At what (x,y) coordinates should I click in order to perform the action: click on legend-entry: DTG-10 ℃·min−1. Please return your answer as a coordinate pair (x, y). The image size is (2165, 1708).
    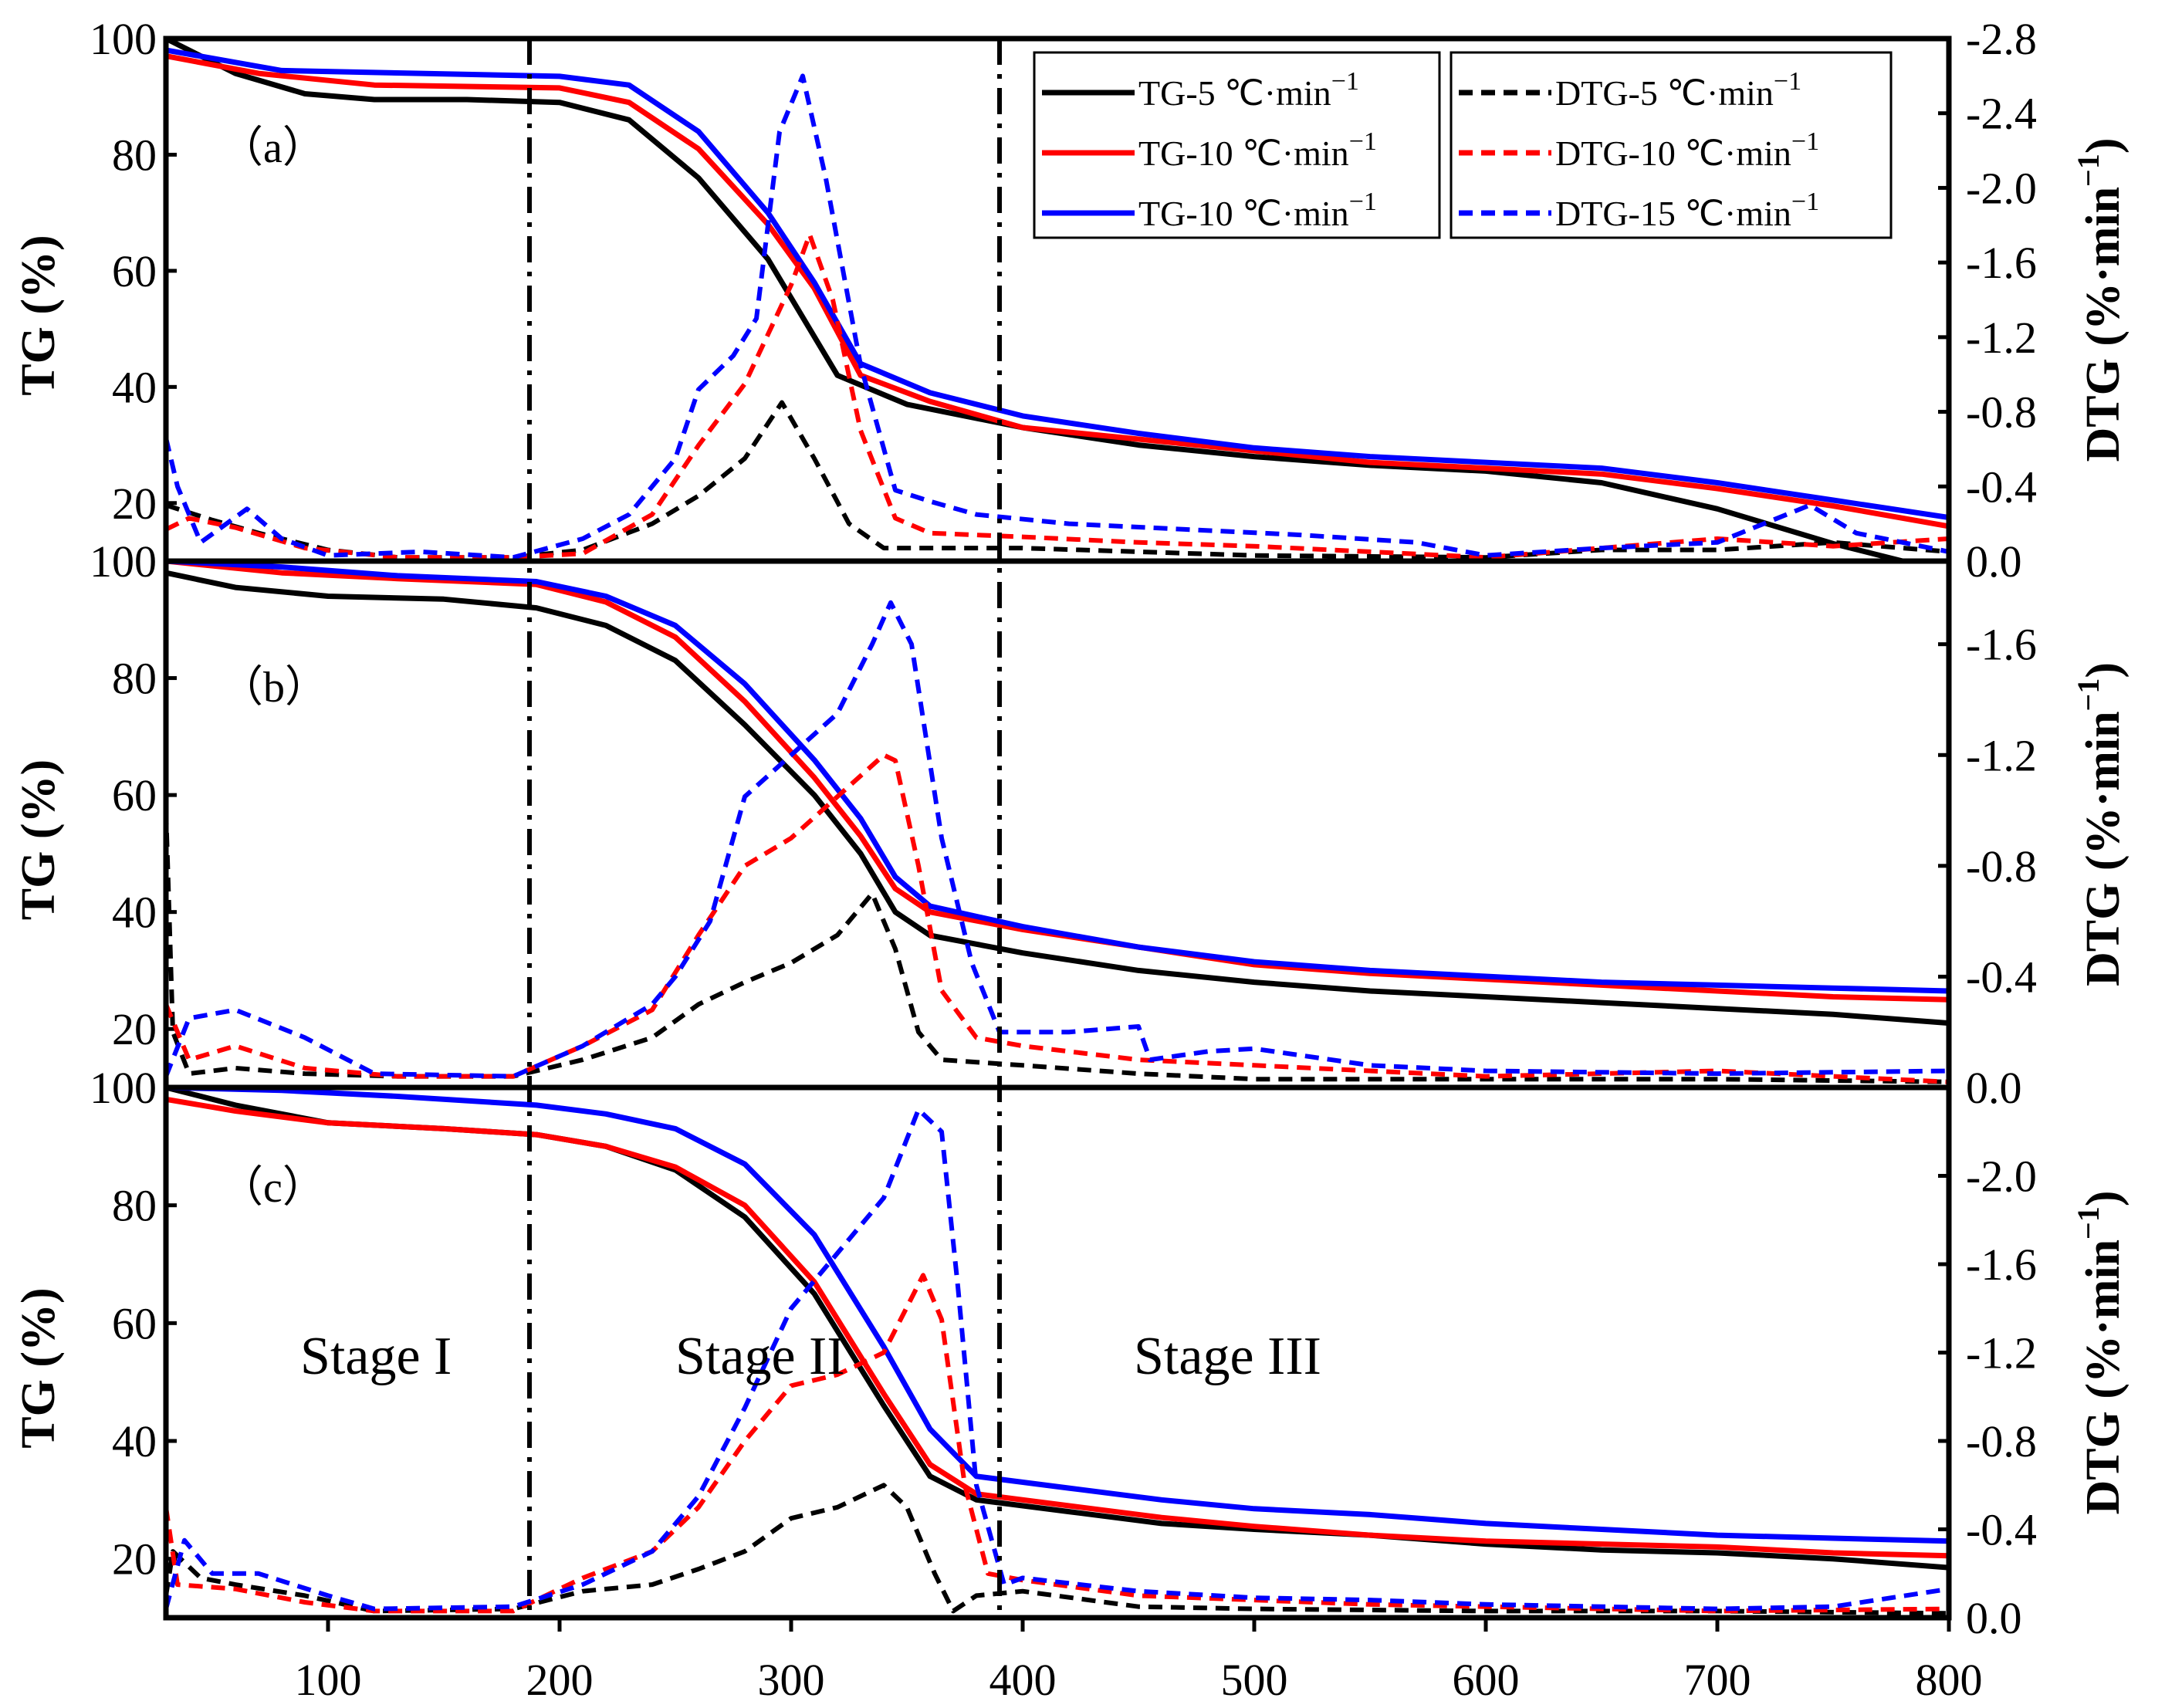
    Looking at the image, I should click on (1687, 150).